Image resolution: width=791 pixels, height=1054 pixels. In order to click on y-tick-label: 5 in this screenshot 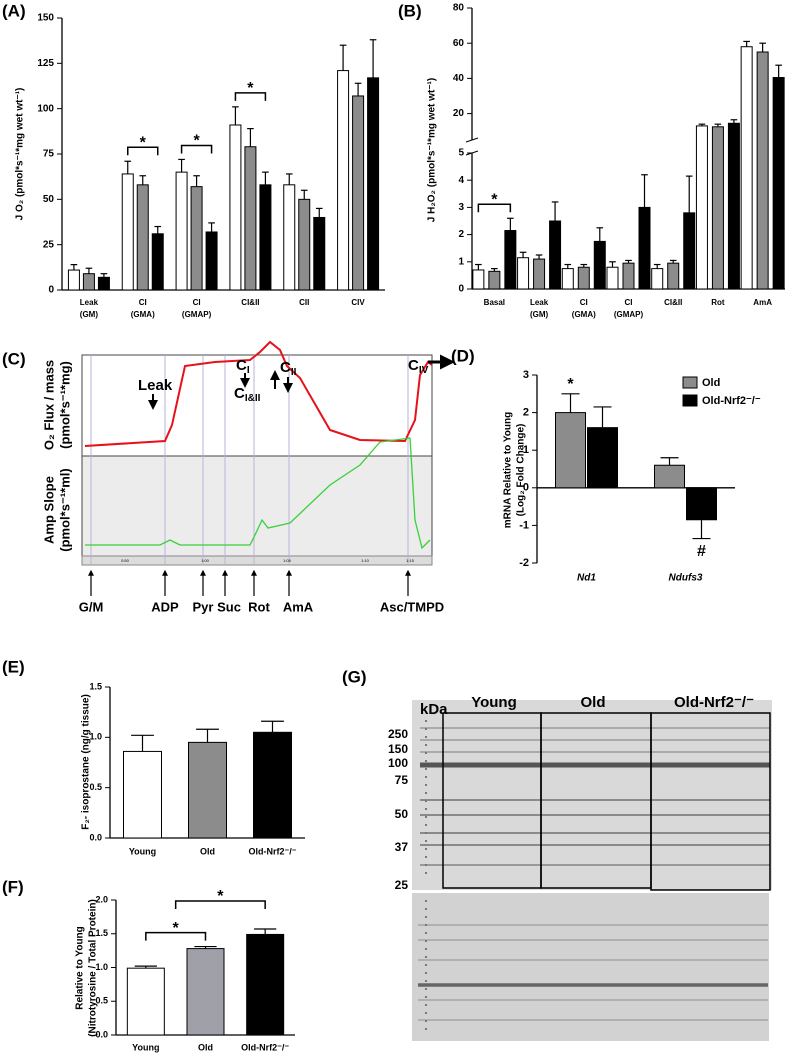, I will do `click(461, 153)`.